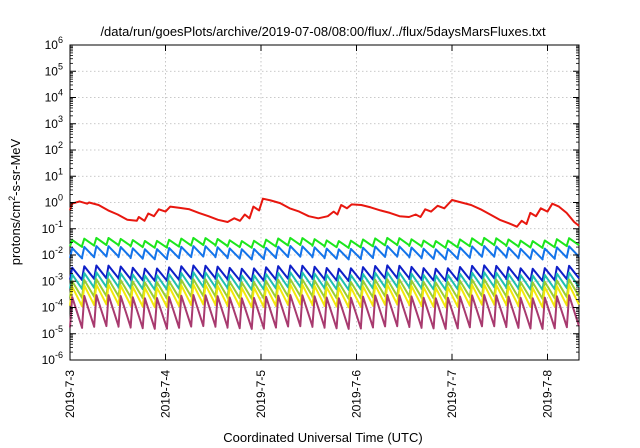 Image resolution: width=640 pixels, height=448 pixels. What do you see at coordinates (261, 394) in the screenshot?
I see `x-tick-label: 2019-7-5` at bounding box center [261, 394].